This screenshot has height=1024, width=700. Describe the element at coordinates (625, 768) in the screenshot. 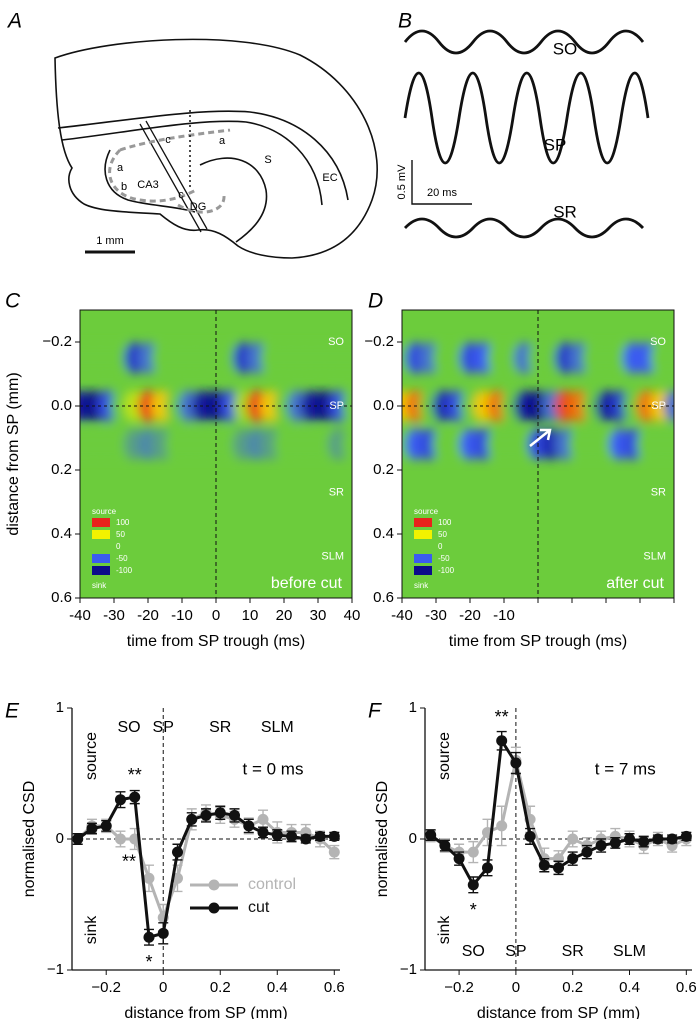

I see `annotation: t = 7 ms` at that location.